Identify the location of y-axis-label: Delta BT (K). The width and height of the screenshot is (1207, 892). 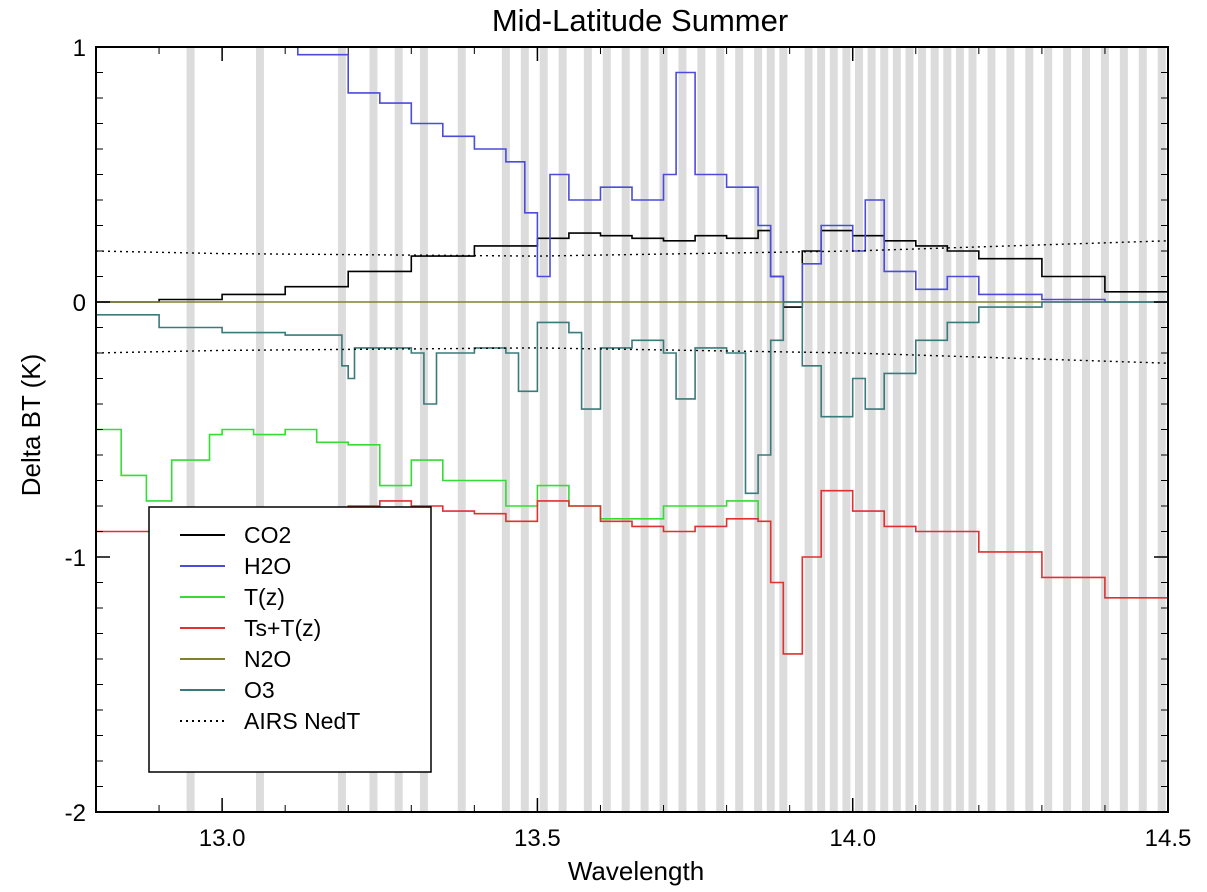
(31, 425).